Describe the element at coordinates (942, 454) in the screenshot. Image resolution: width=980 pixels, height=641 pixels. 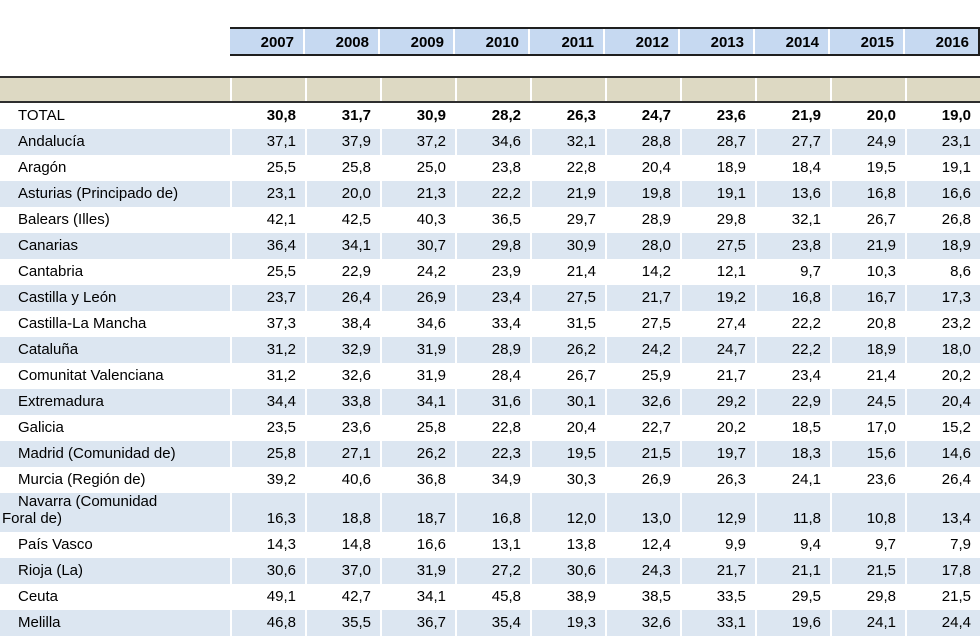
I see `value-cell: 14,6` at that location.